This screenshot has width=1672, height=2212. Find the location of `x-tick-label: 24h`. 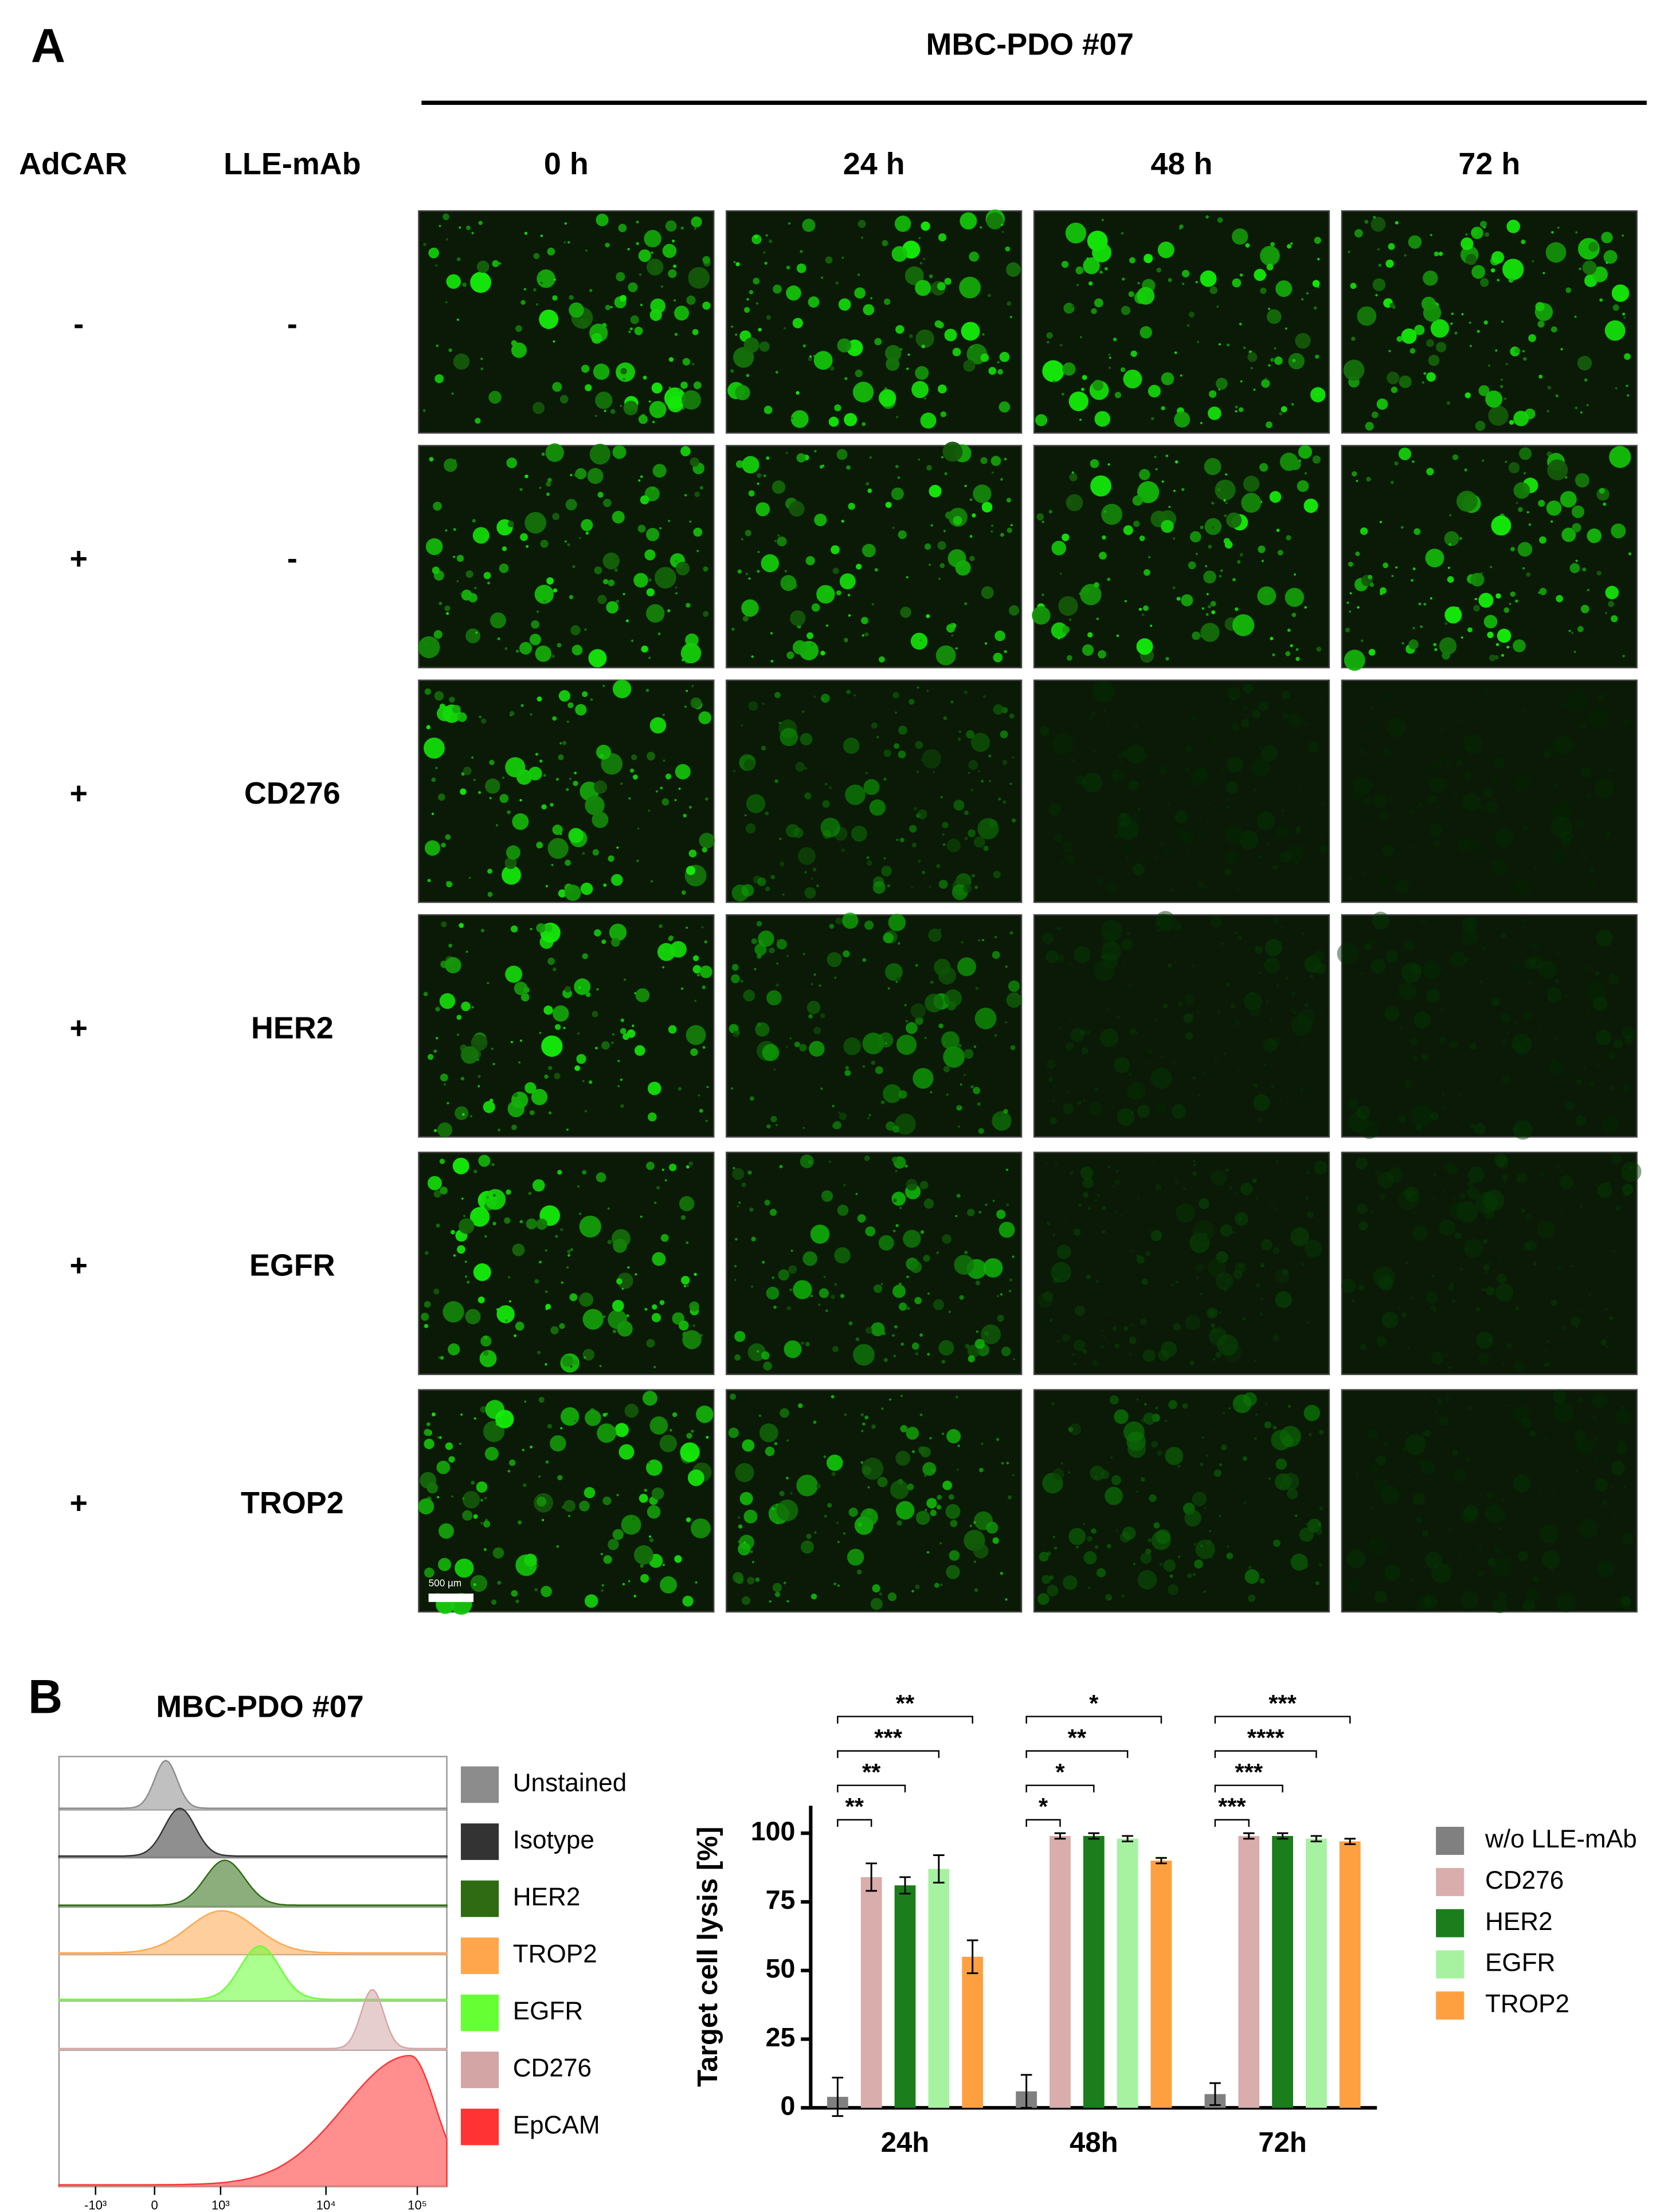

x-tick-label: 24h is located at coordinates (905, 2142).